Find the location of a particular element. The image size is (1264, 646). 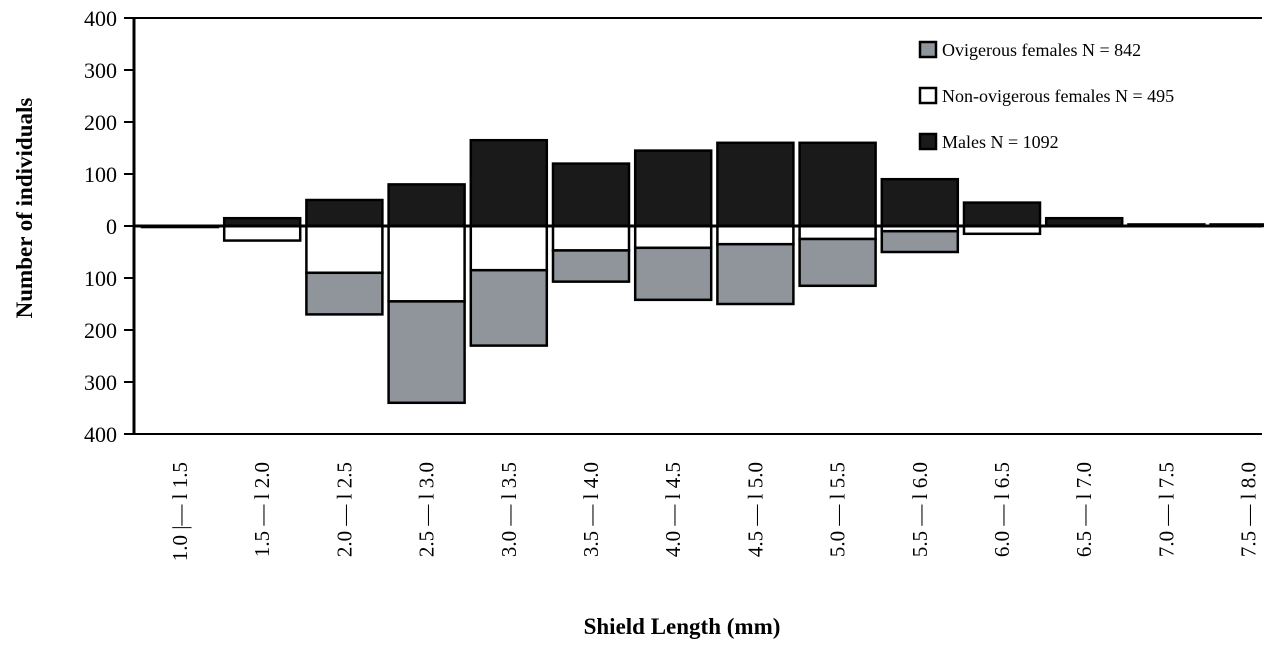

y-ticks-layer: 400 300 200 100 0 100 200 300 400 is located at coordinates (109, 226).